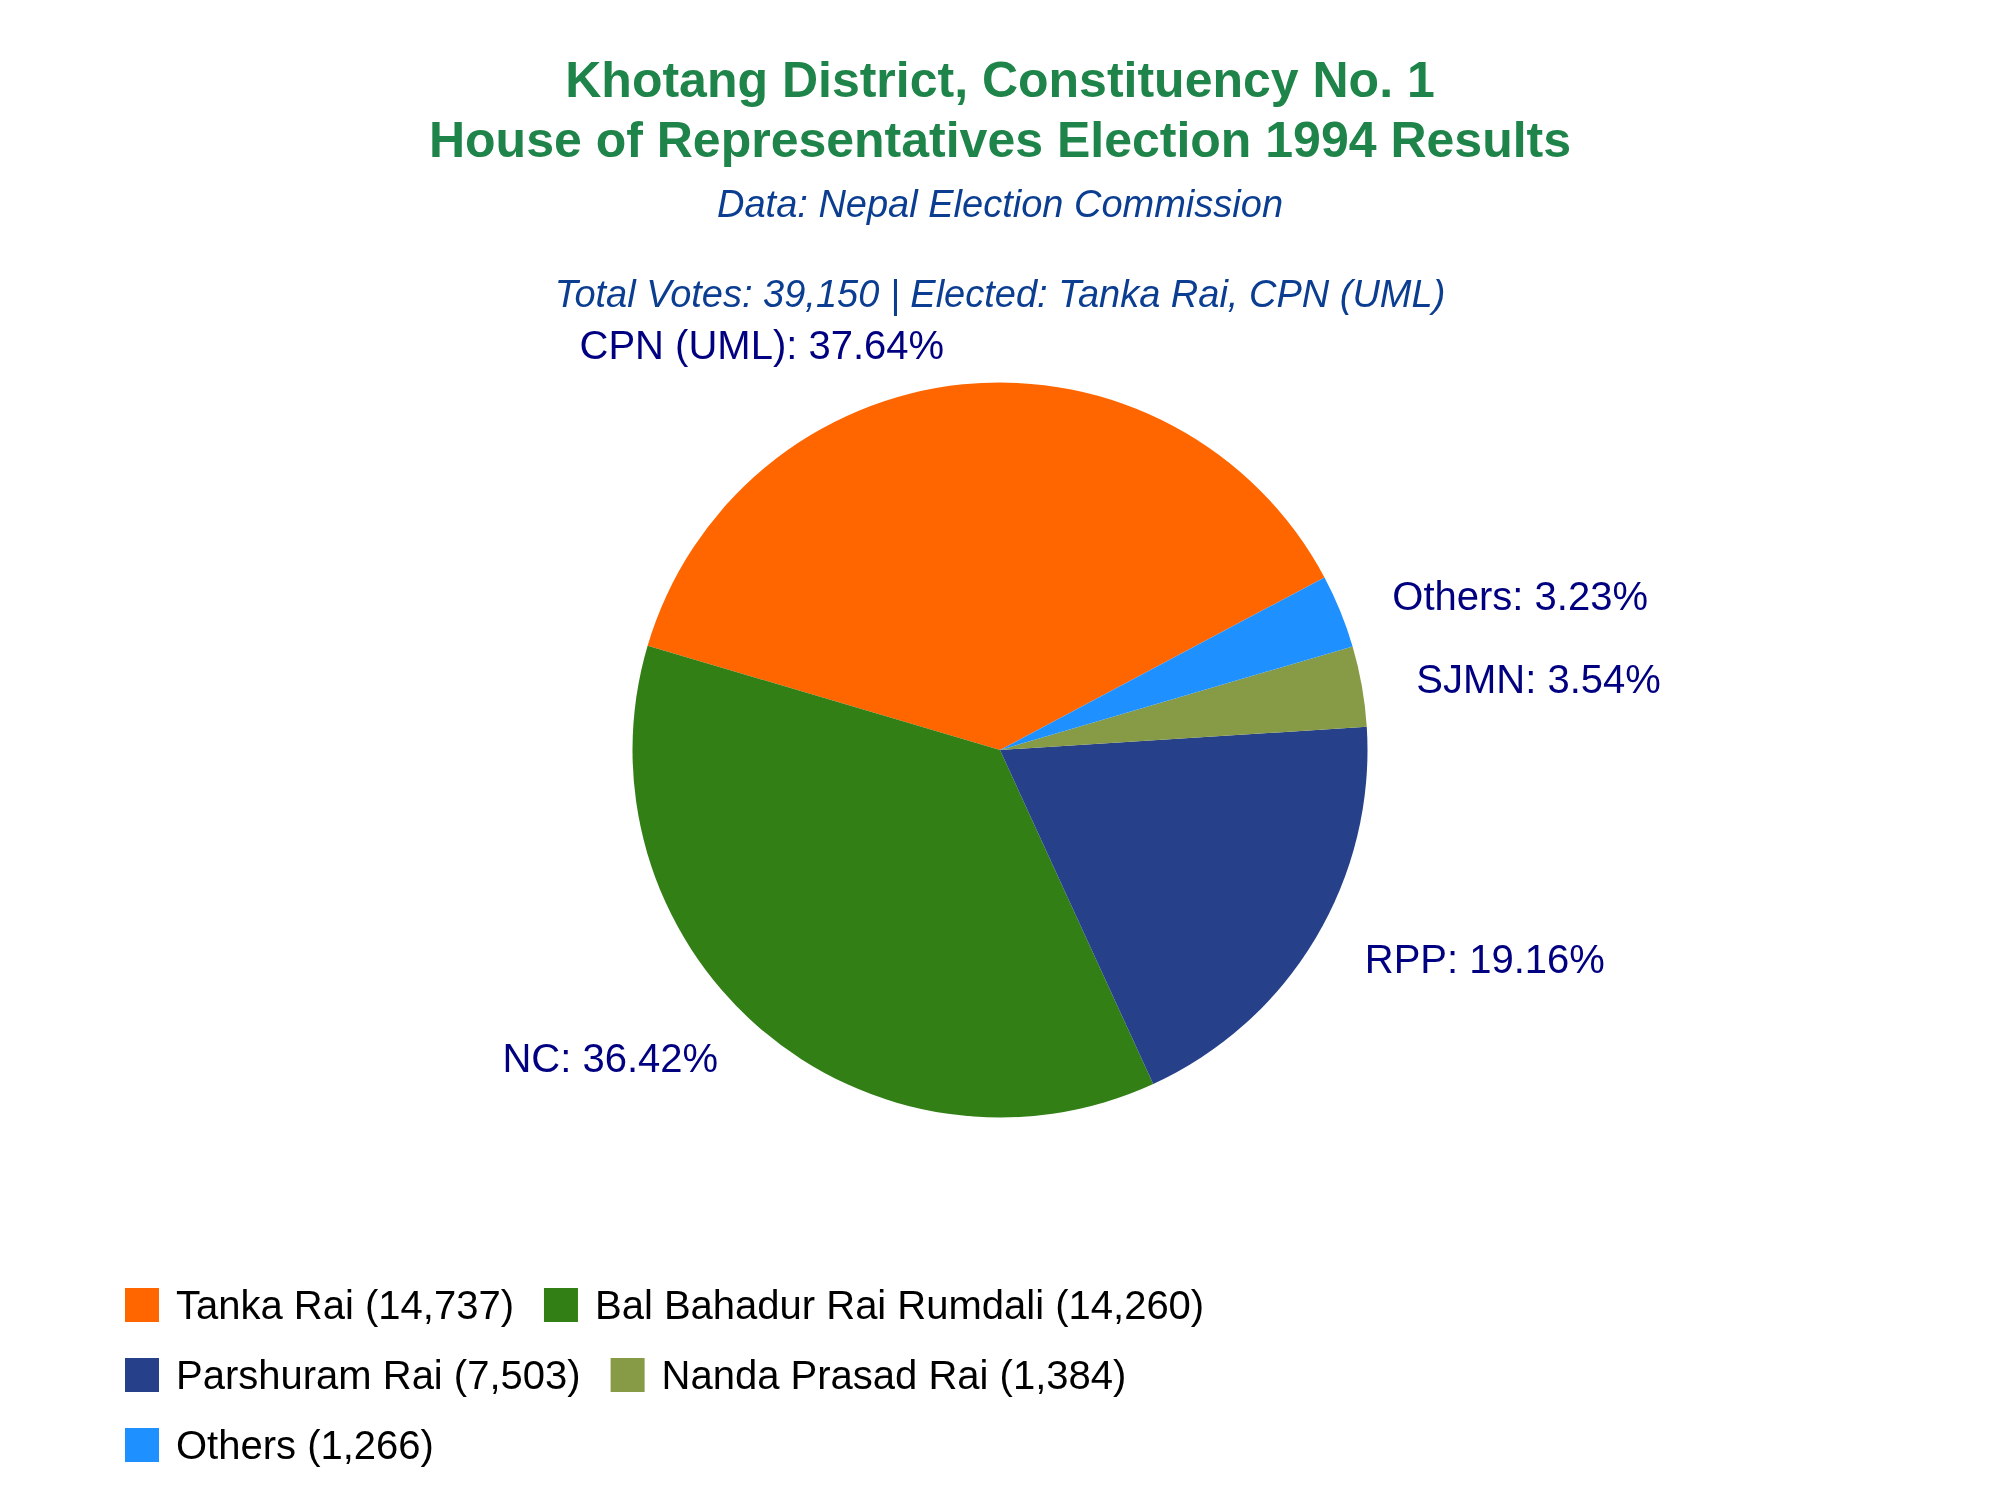 The image size is (2000, 1500). Describe the element at coordinates (610, 1057) in the screenshot. I see `data-label: NC: 36.42%` at that location.